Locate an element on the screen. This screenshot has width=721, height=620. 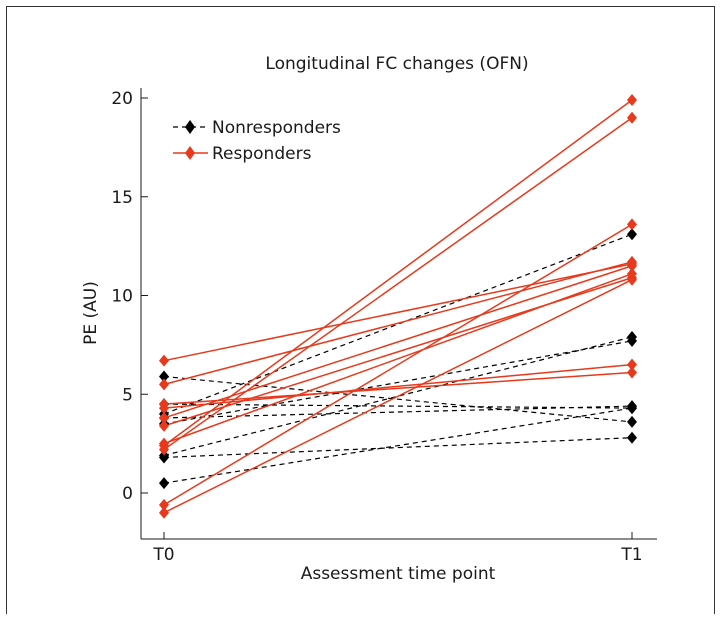
y-tick-label: 5 is located at coordinates (127, 395).